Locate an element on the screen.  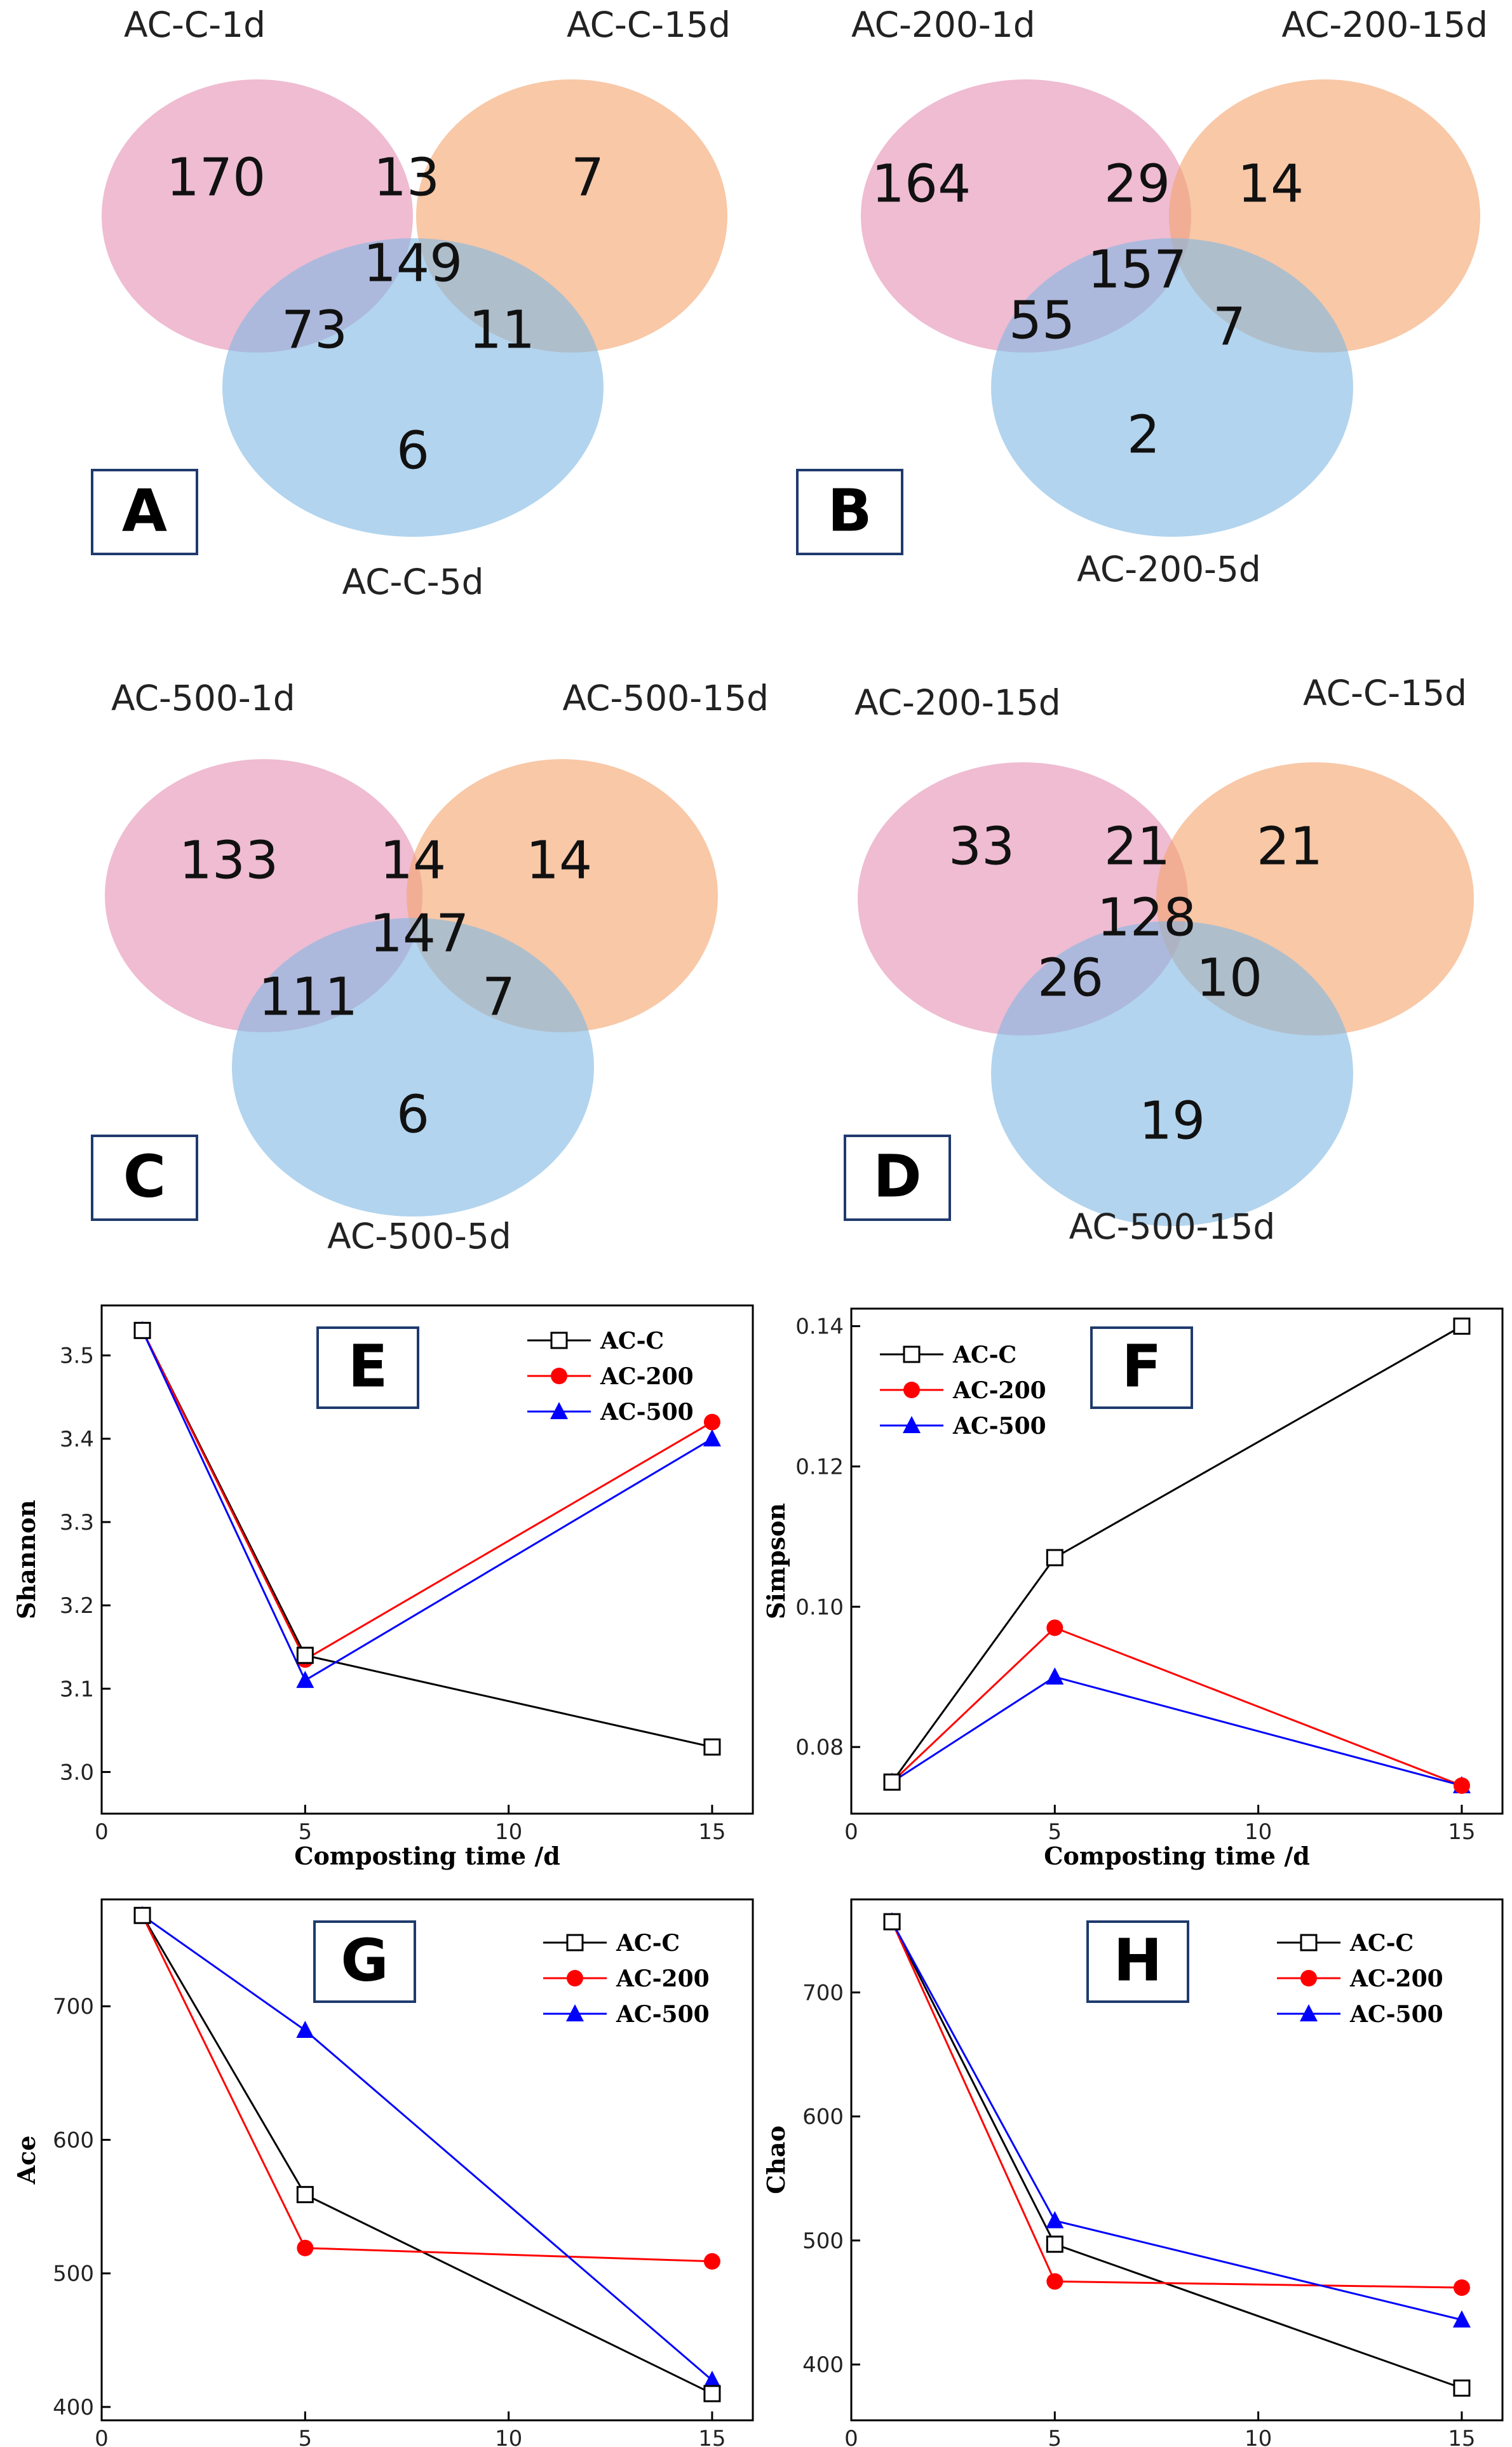
venn-count-only1: 33 is located at coordinates (981, 846).